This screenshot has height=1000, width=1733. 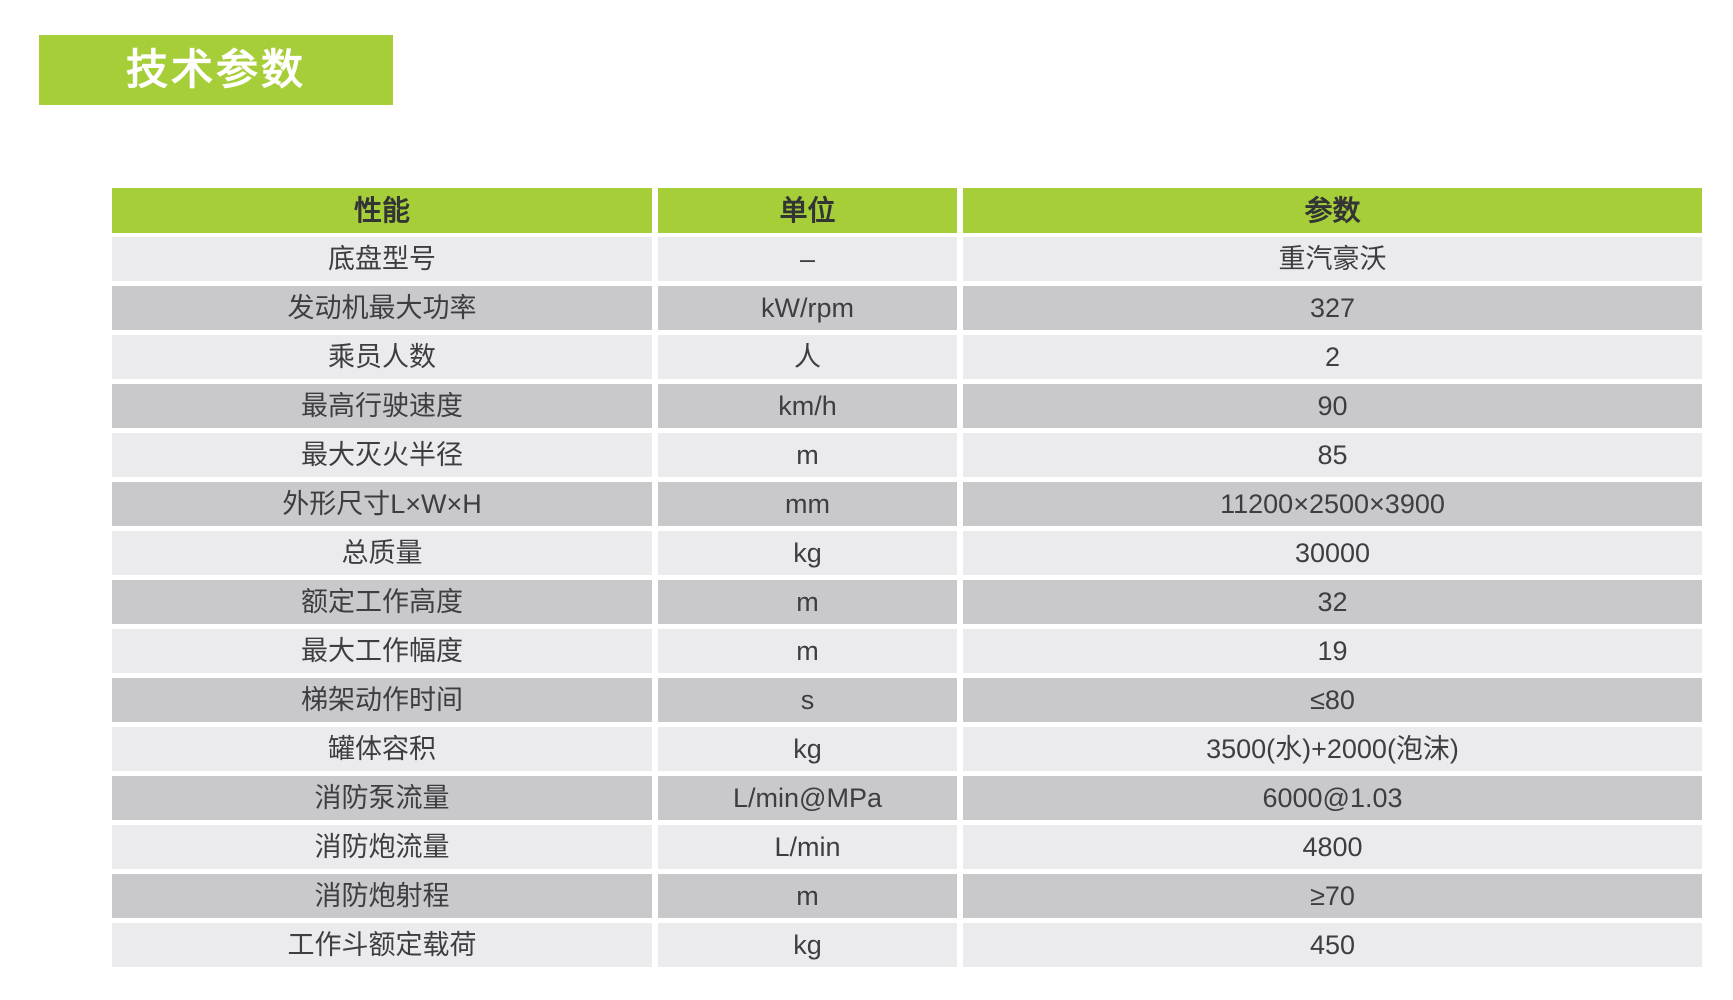 What do you see at coordinates (1332, 847) in the screenshot?
I see `spec-value-cell: 4800` at bounding box center [1332, 847].